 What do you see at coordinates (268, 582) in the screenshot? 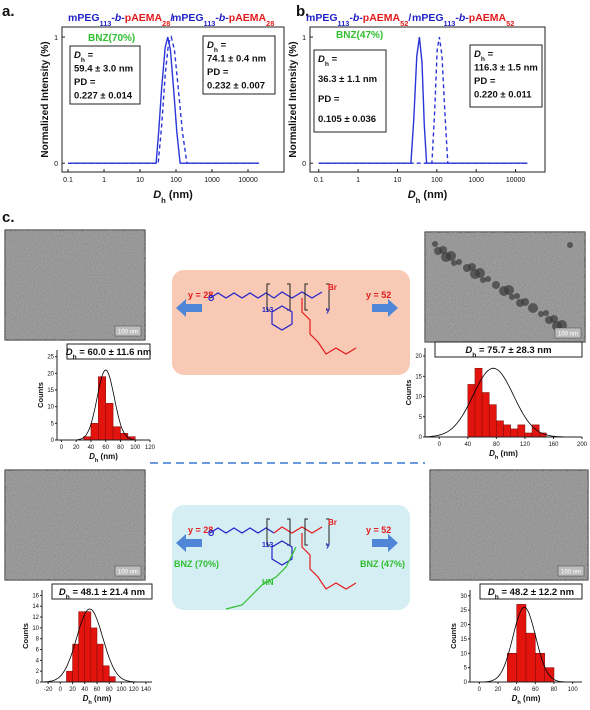
I see `atom-label: HN` at bounding box center [268, 582].